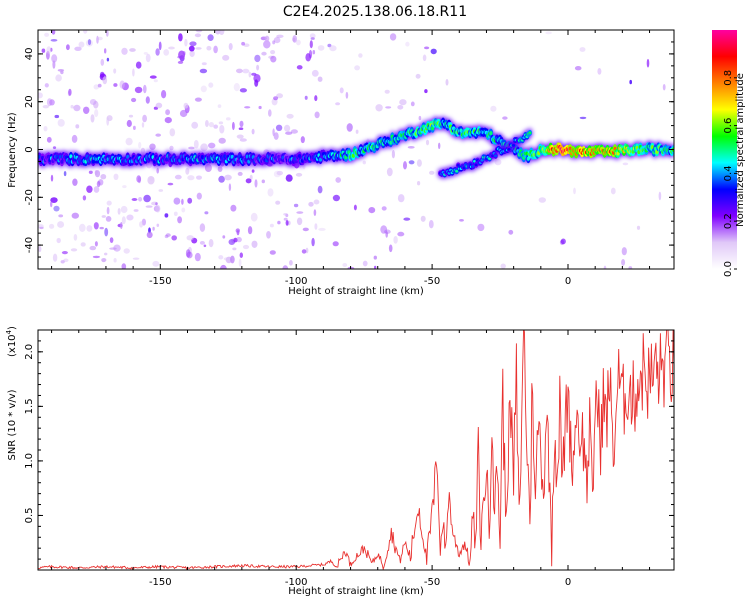 This screenshot has width=750, height=600. Describe the element at coordinates (728, 221) in the screenshot. I see `colorbar-tick-label: 0.2` at that location.